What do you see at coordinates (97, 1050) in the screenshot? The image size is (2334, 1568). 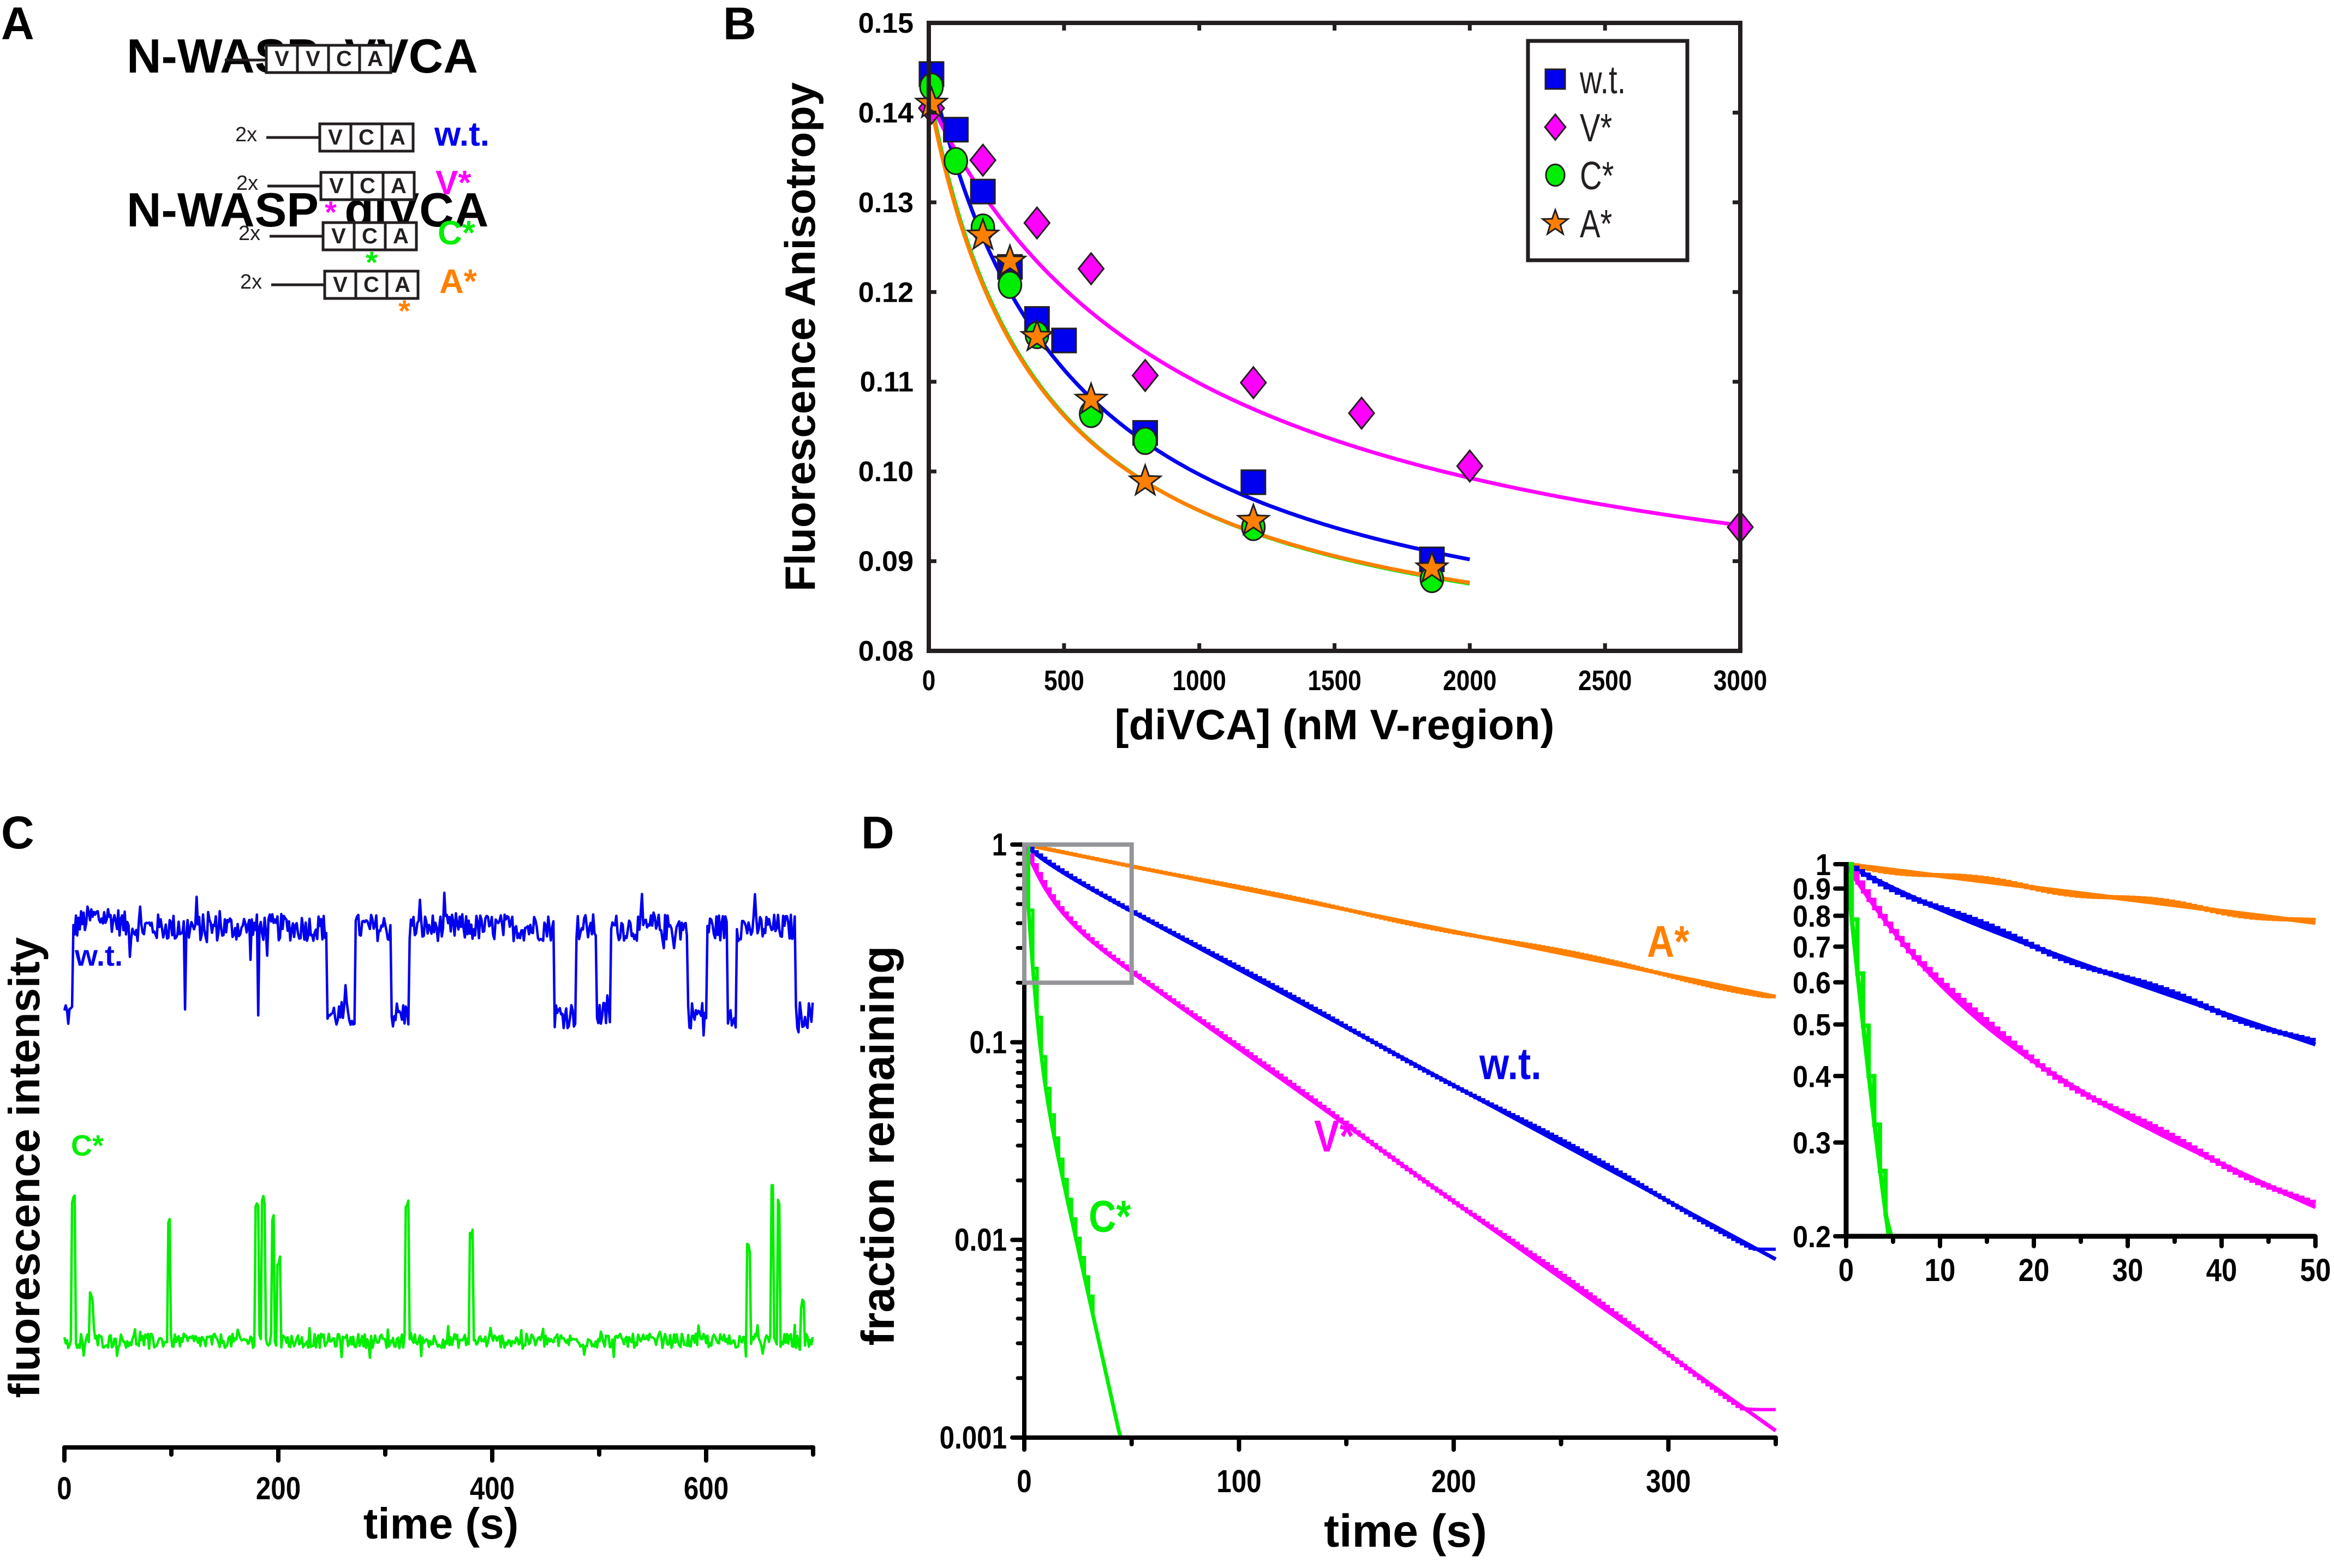 I see `trace-labels: w.t. C*` at bounding box center [97, 1050].